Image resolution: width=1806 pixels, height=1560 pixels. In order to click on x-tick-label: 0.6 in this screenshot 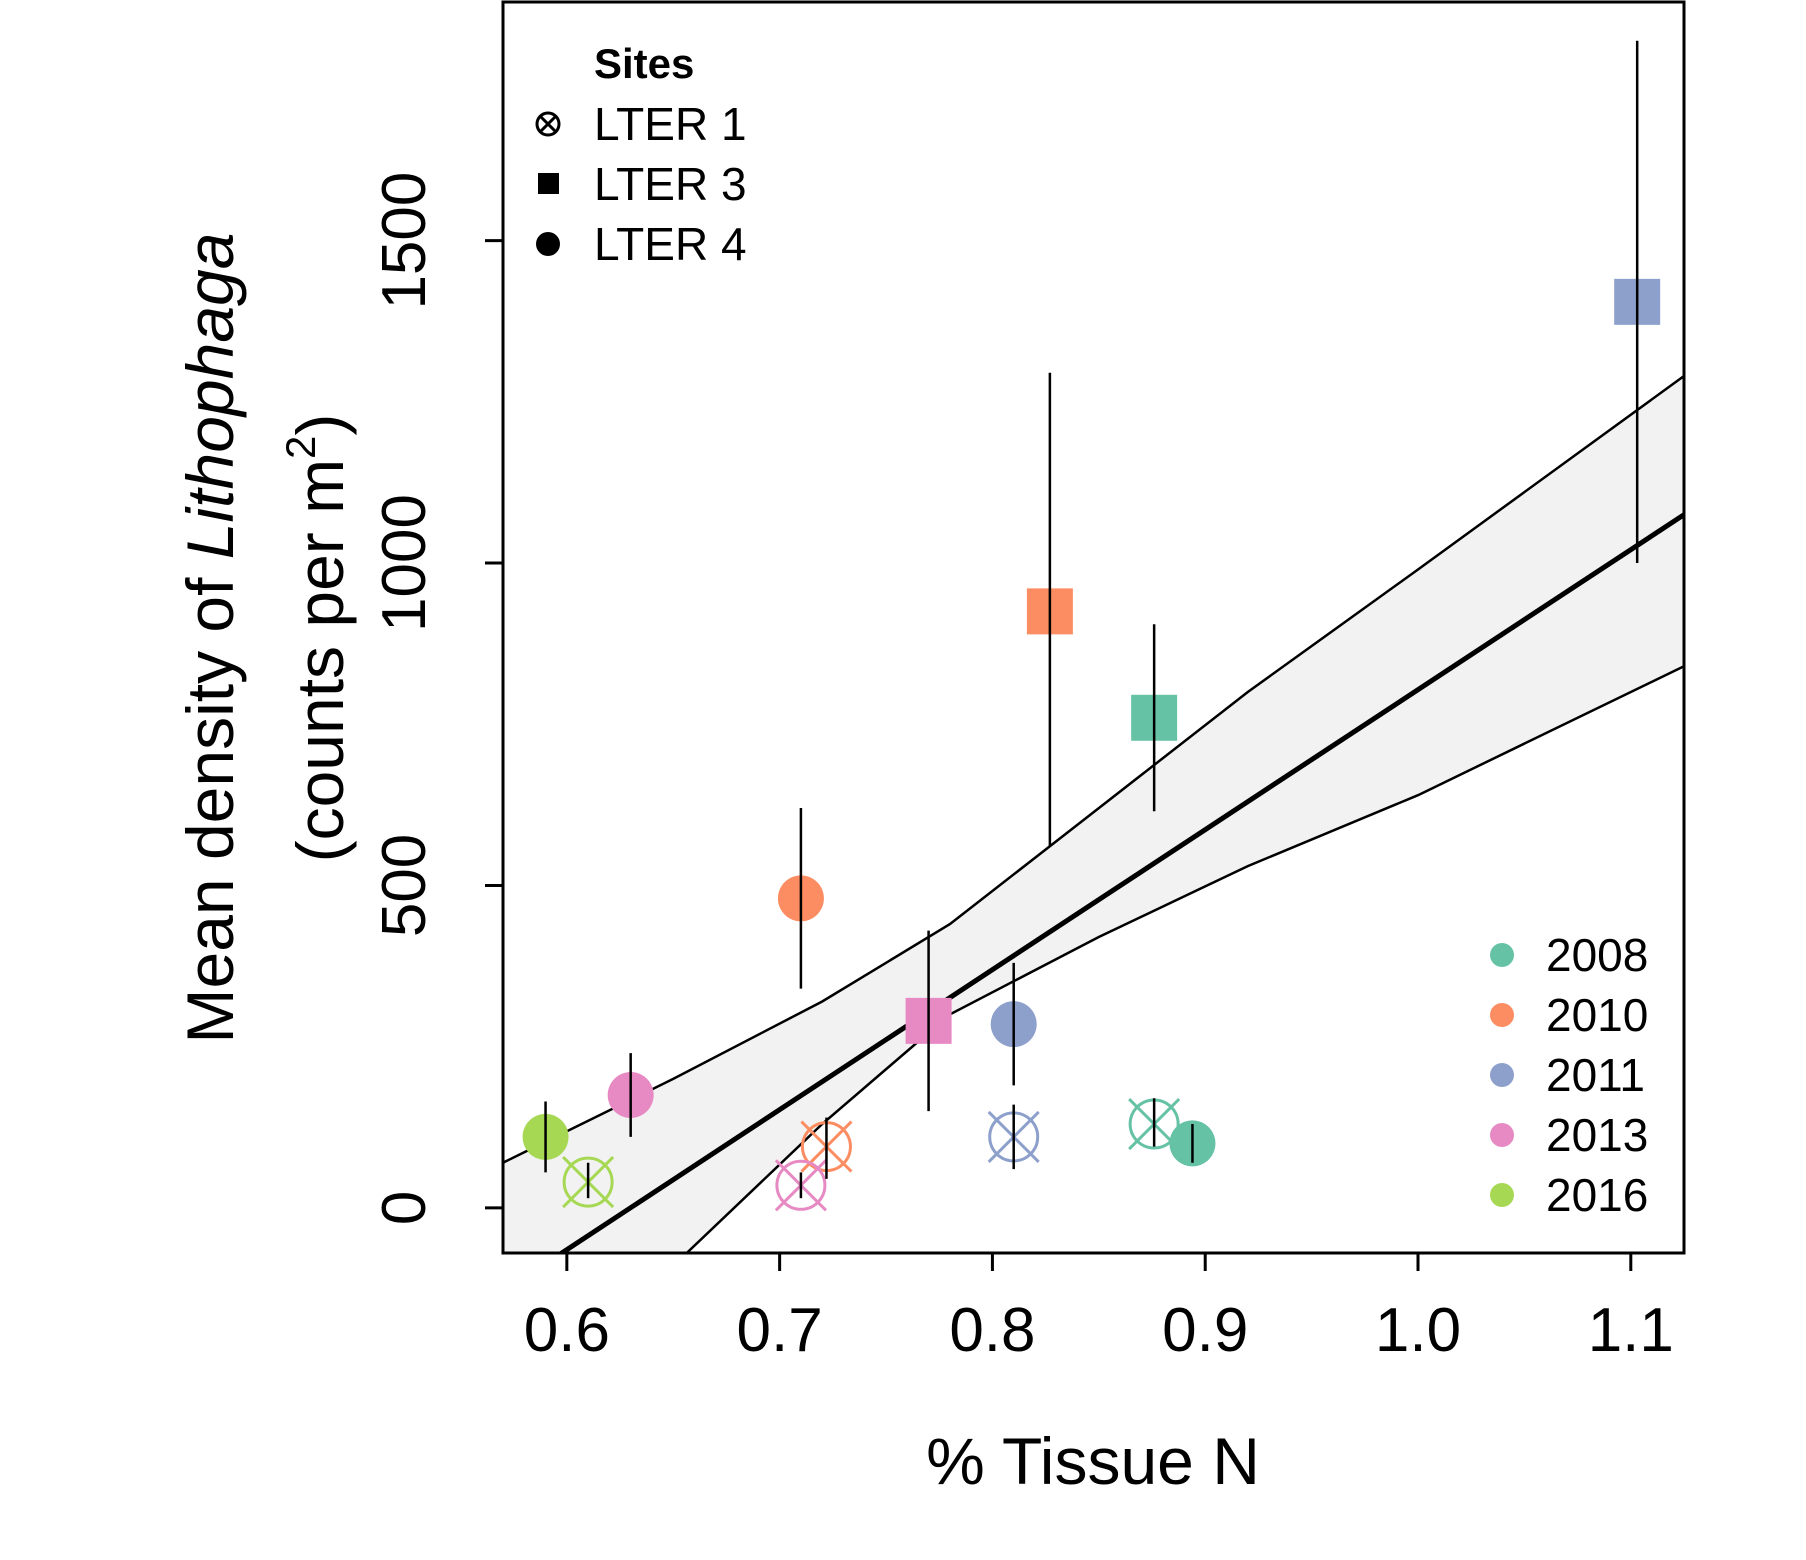, I will do `click(567, 1330)`.